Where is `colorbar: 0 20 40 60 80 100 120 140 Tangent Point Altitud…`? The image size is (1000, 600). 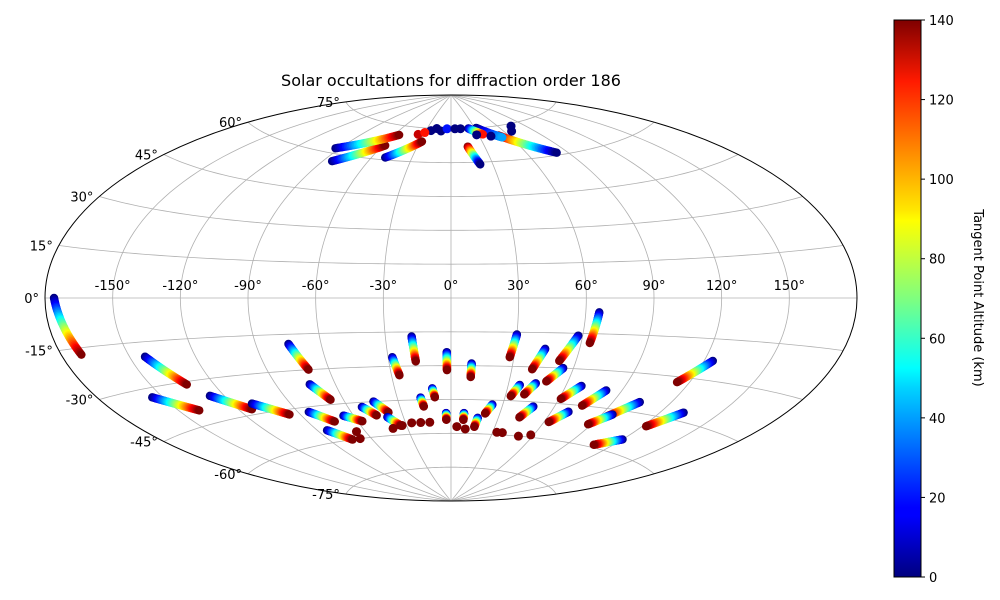 colorbar: 0 20 40 60 80 100 120 140 Tangent Point Altitud… is located at coordinates (939, 300).